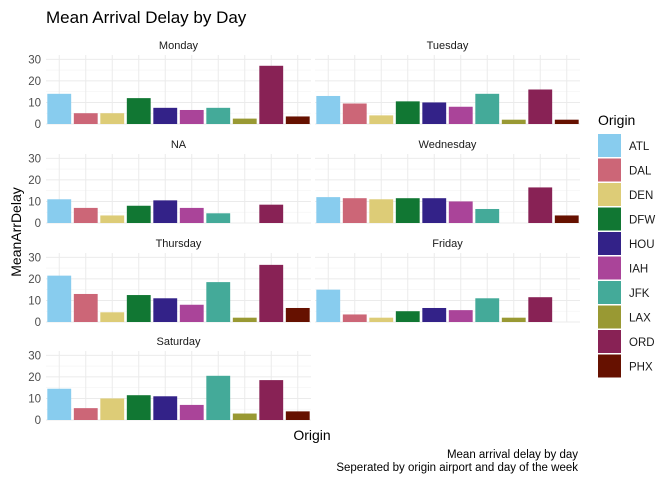 The height and width of the screenshot is (480, 672). I want to click on facet-panel-na: NA 0 10 20 30, so click(169, 184).